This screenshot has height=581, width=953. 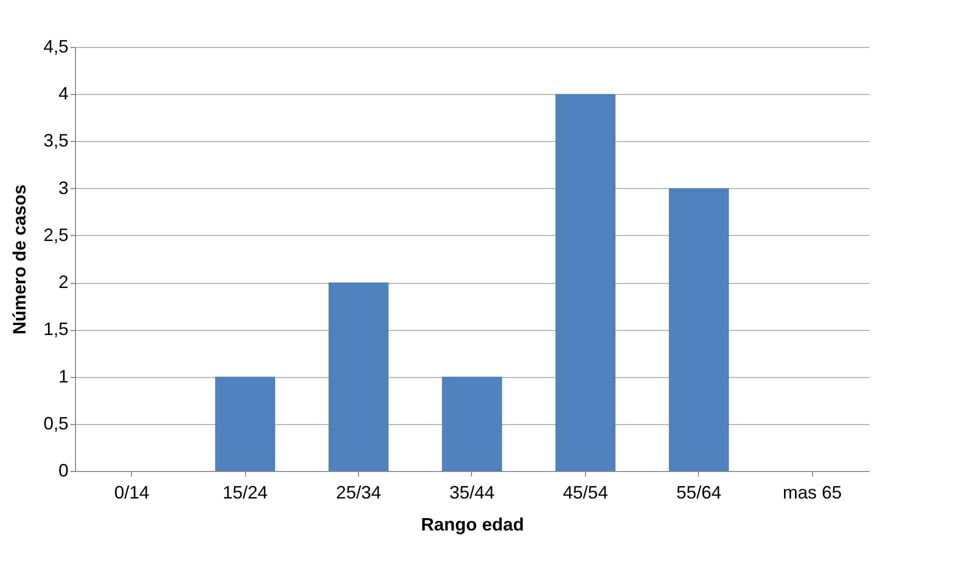 I want to click on x-tick-label: 15/24, so click(x=245, y=492).